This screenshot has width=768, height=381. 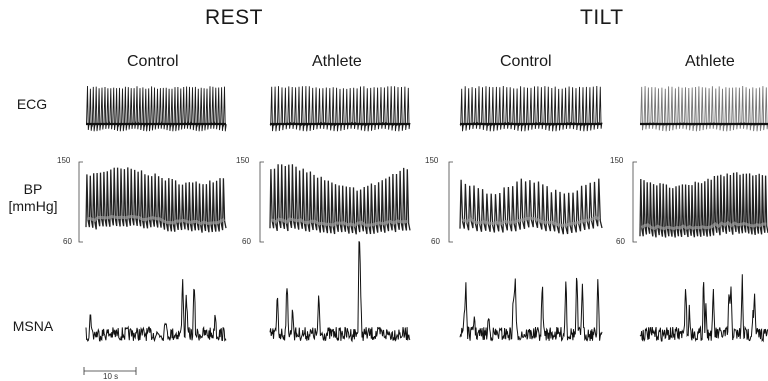 What do you see at coordinates (153, 61) in the screenshot?
I see `group-title-rest-control: Control` at bounding box center [153, 61].